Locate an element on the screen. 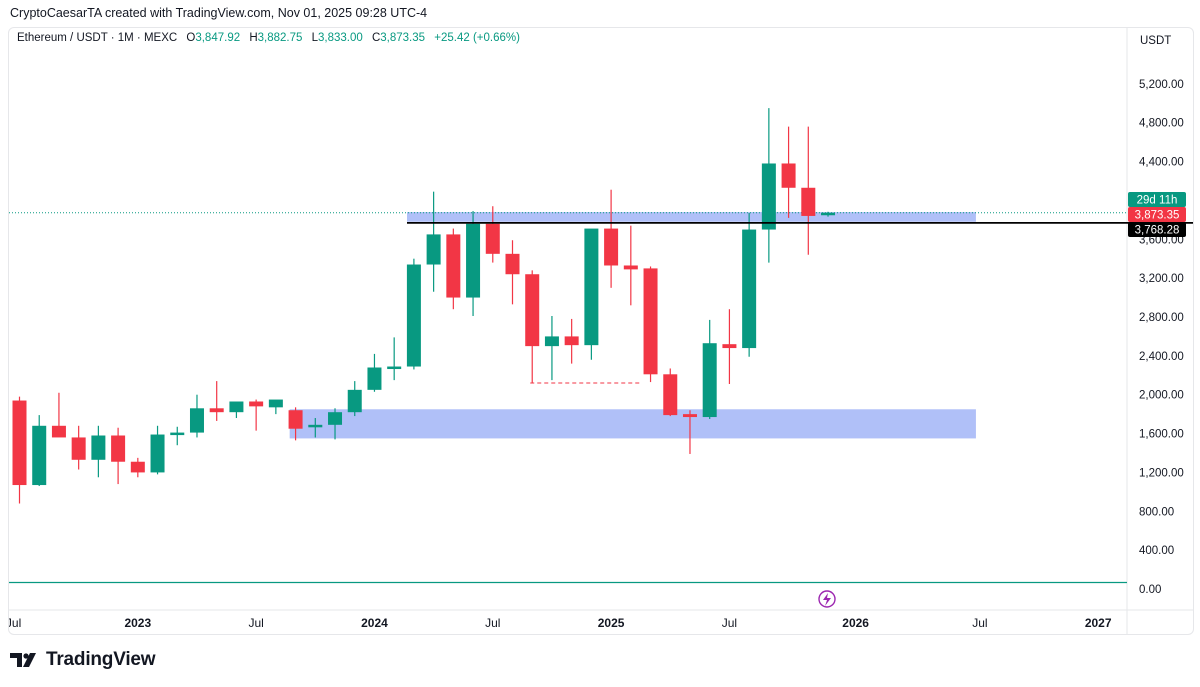 Image resolution: width=1200 pixels, height=687 pixels. zone-resistance is located at coordinates (691, 217).